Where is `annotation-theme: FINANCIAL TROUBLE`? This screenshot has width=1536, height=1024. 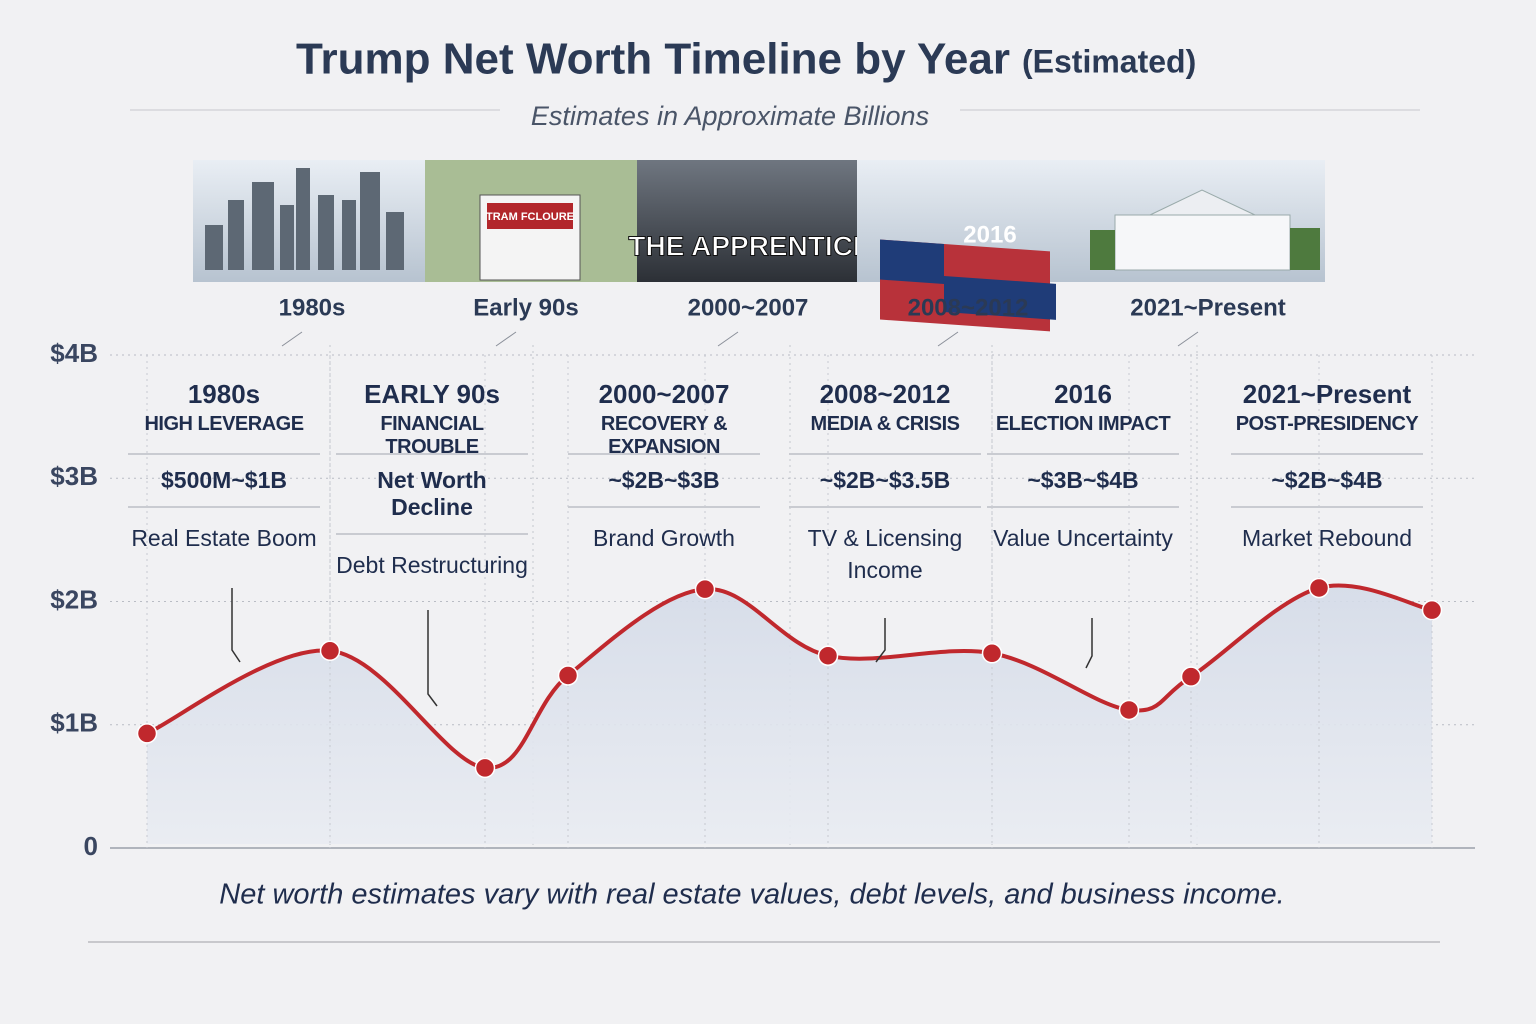
annotation-theme: FINANCIAL TROUBLE is located at coordinates (432, 435).